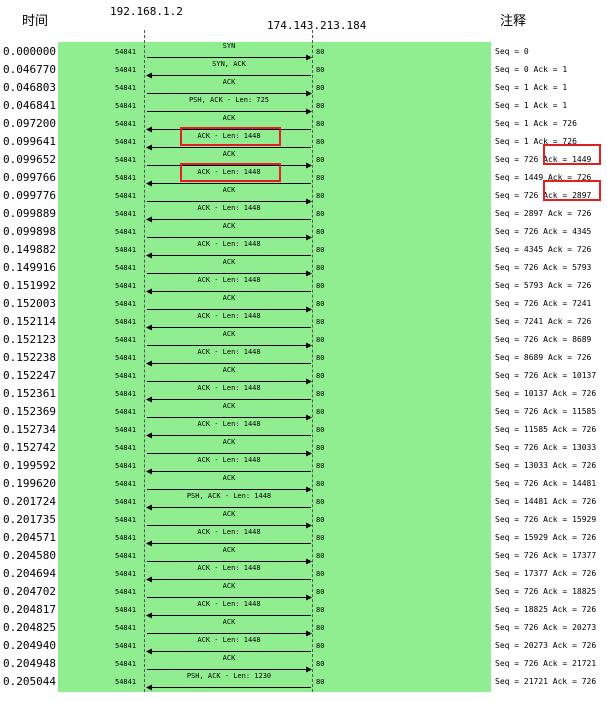 This screenshot has width=607, height=701. Describe the element at coordinates (29, 447) in the screenshot. I see `packet-time: 0.152742` at that location.